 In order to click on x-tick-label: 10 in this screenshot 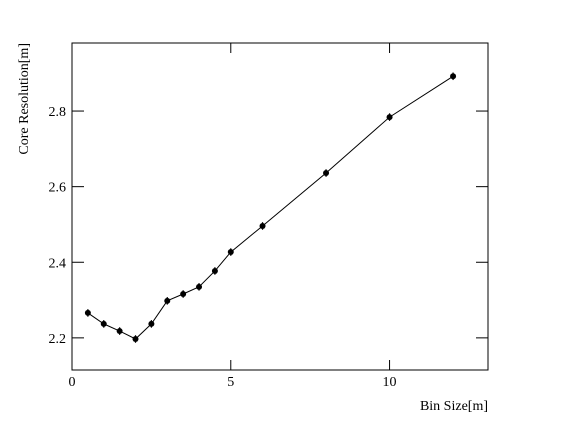, I will do `click(390, 382)`.